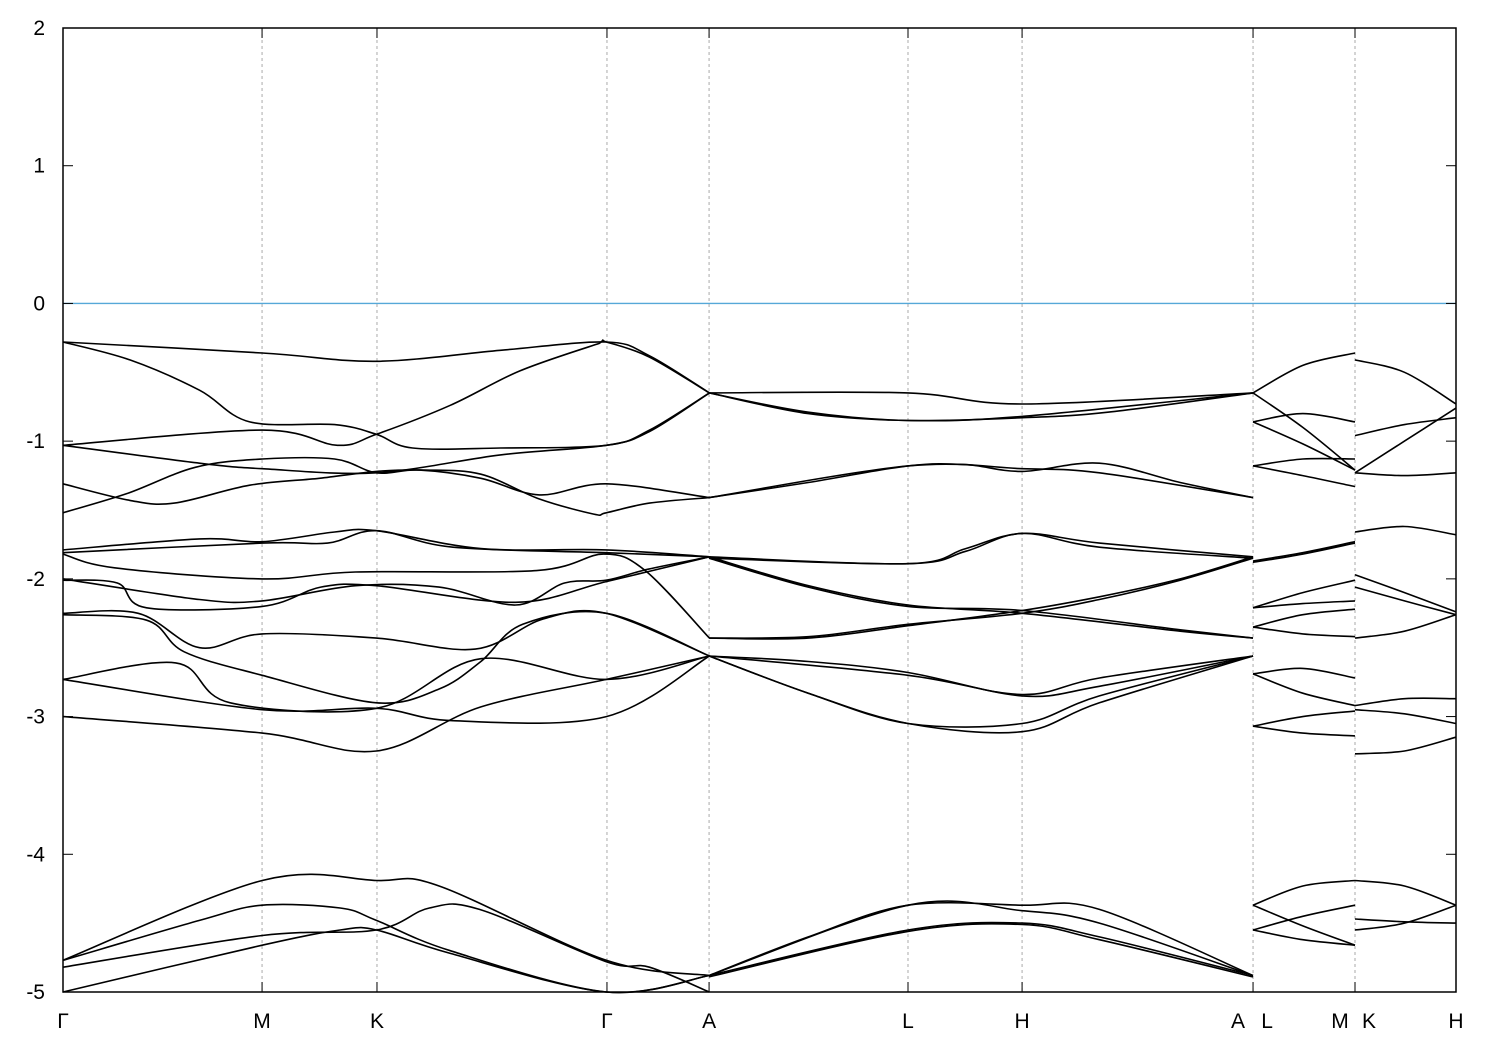 This screenshot has width=1500, height=1050. Describe the element at coordinates (35, 510) in the screenshot. I see `y-tick-labels: -5 -4 -3 -2 -1 0 1 2` at that location.